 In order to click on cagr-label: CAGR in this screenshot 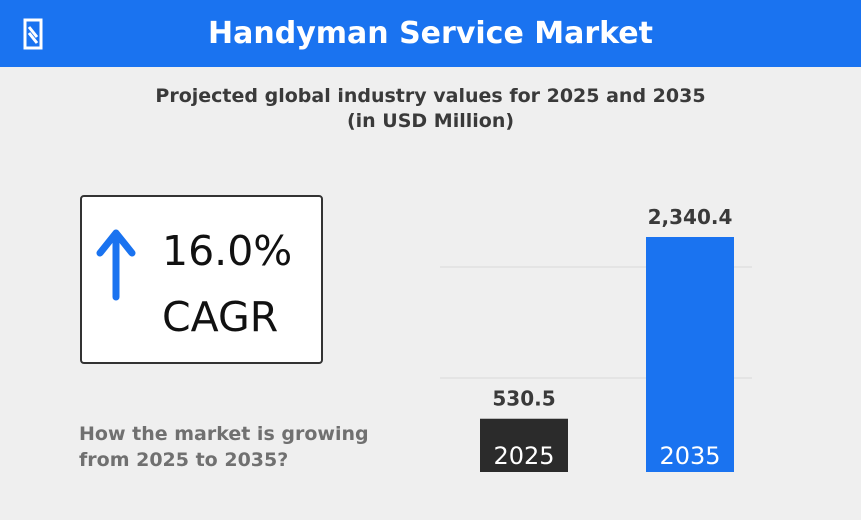, I will do `click(220, 317)`.